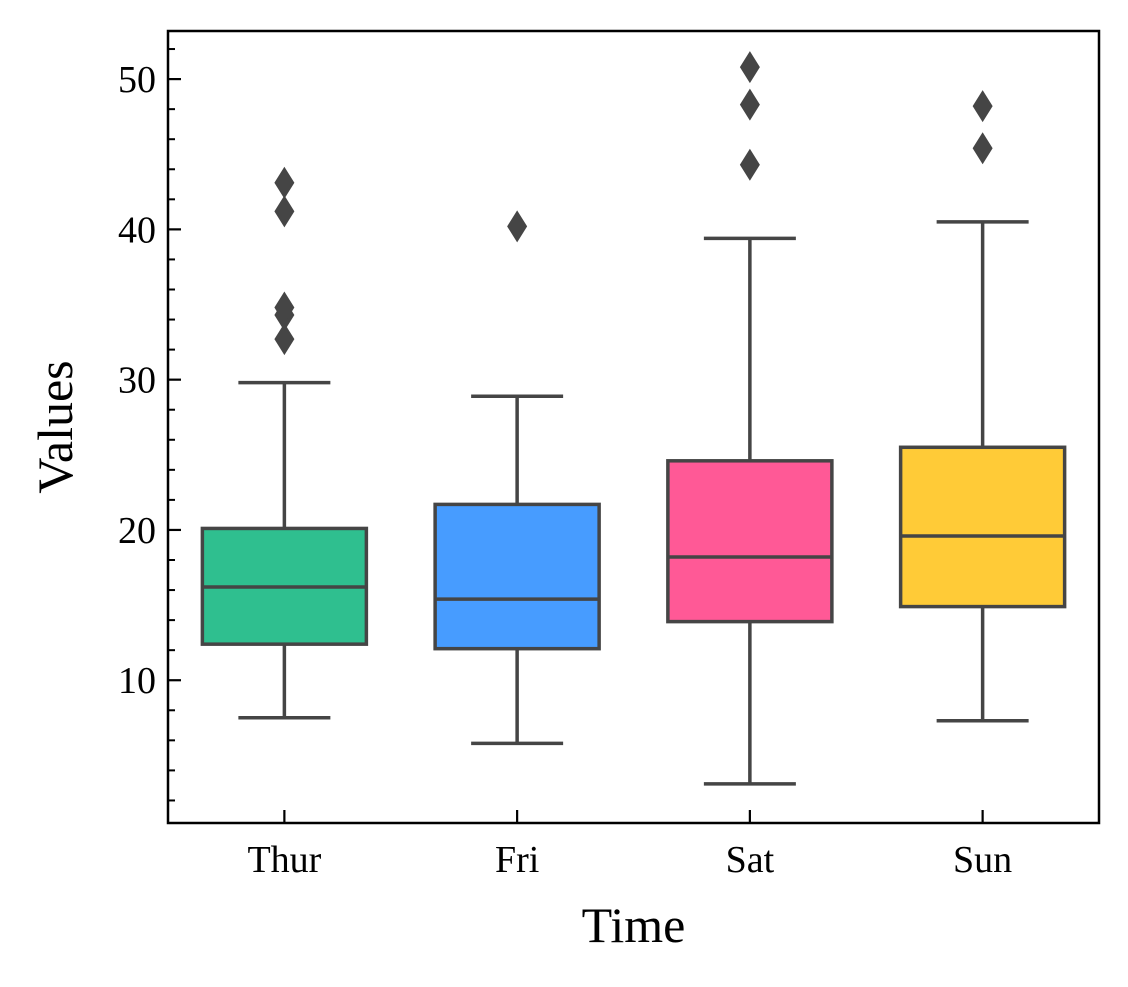 The width and height of the screenshot is (1128, 987). Describe the element at coordinates (982, 406) in the screenshot. I see `box-sun` at that location.